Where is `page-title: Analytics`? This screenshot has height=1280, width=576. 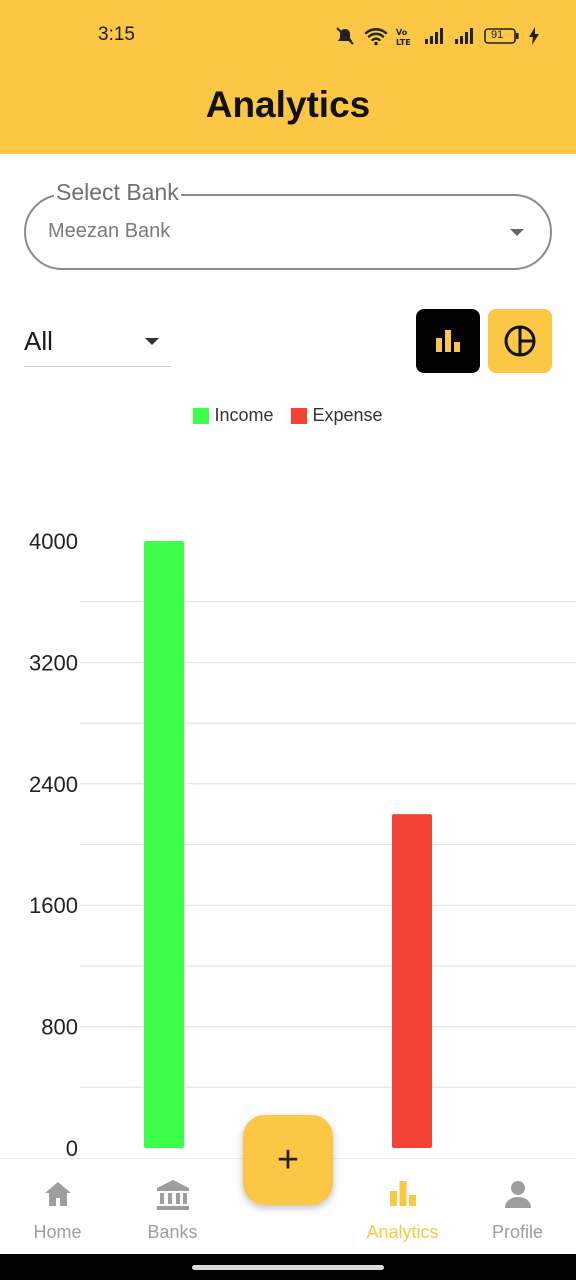
page-title: Analytics is located at coordinates (288, 104).